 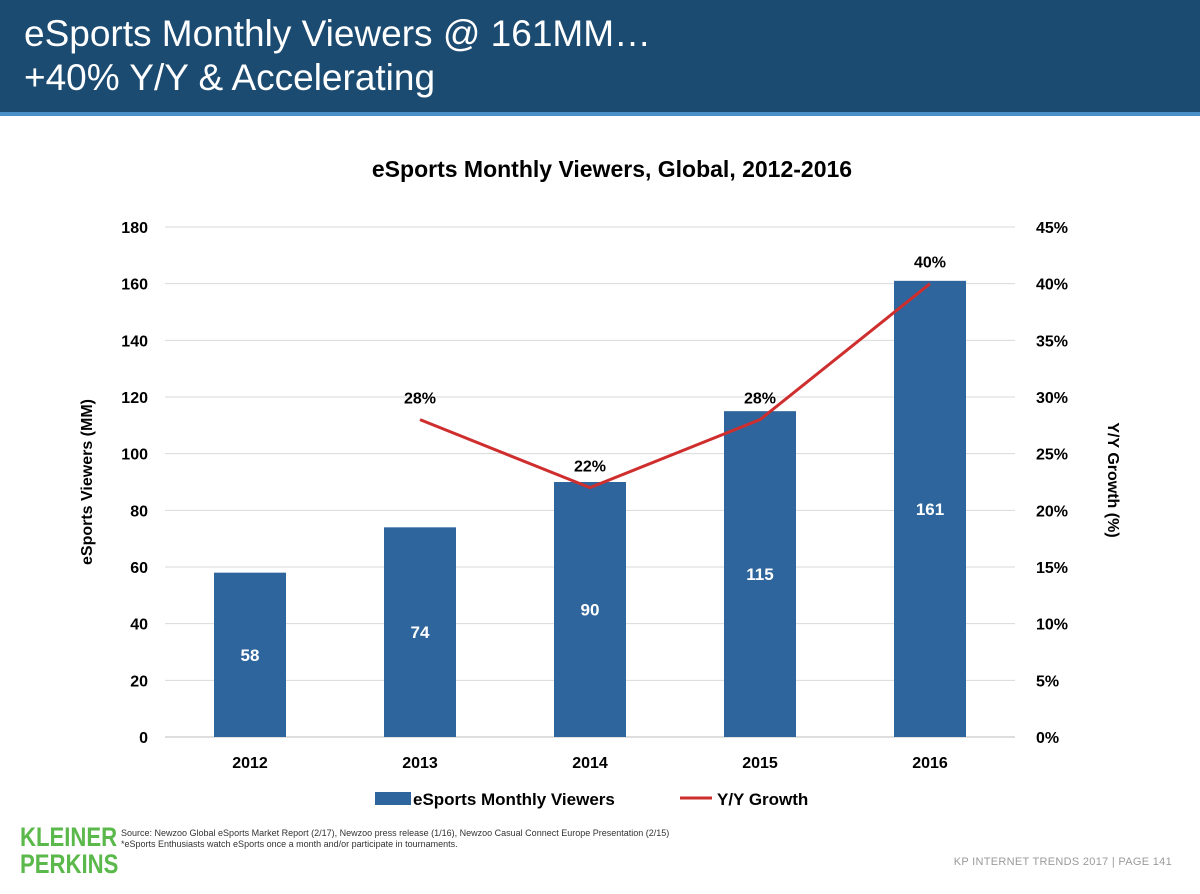 What do you see at coordinates (1052, 511) in the screenshot?
I see `y2-tick-label: 20%` at bounding box center [1052, 511].